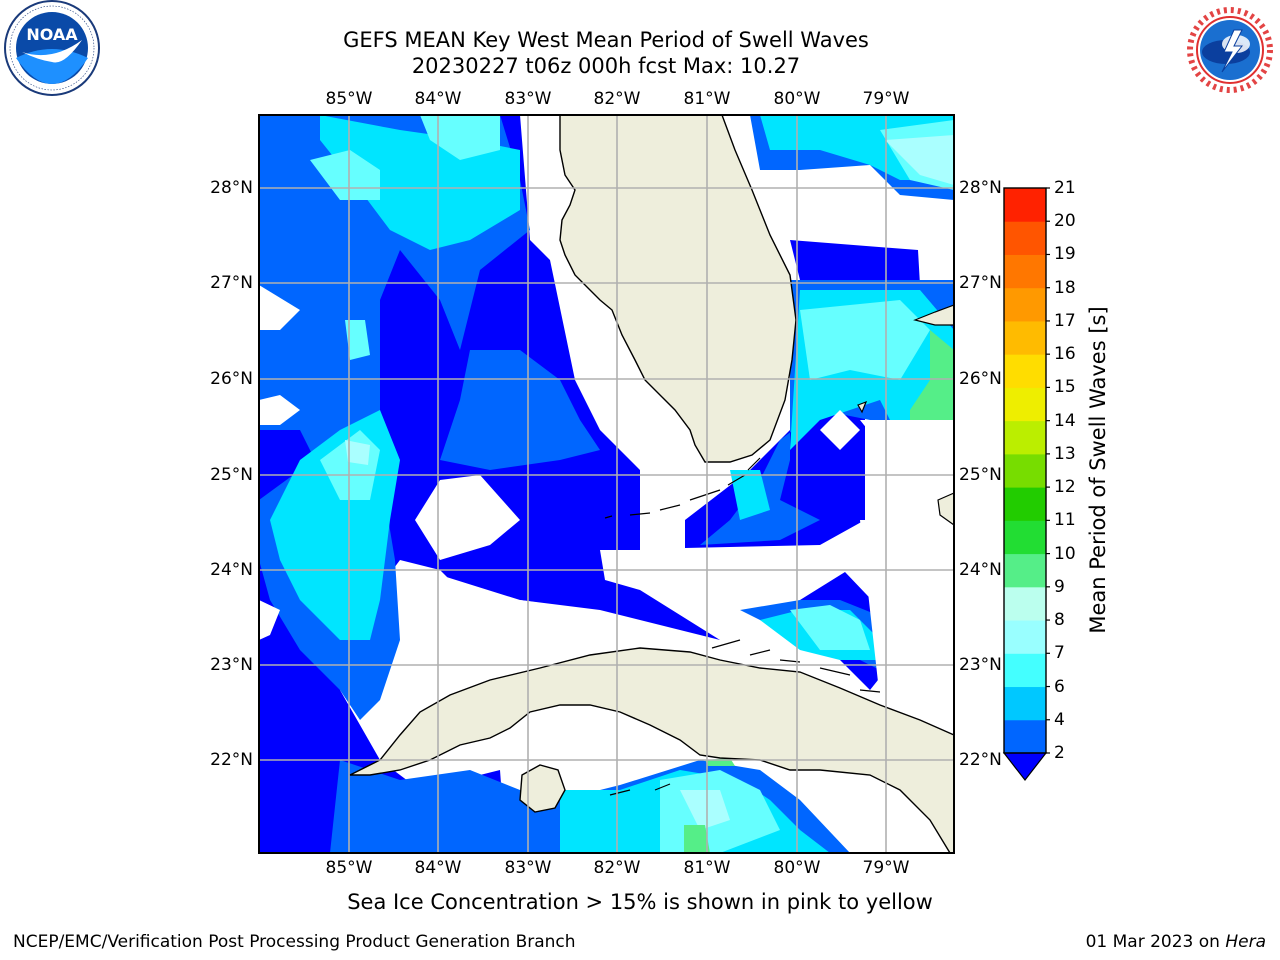  I want to click on chart-subtitle: 20230227 t06z 000h fcst Max: 10.27, so click(606, 66).